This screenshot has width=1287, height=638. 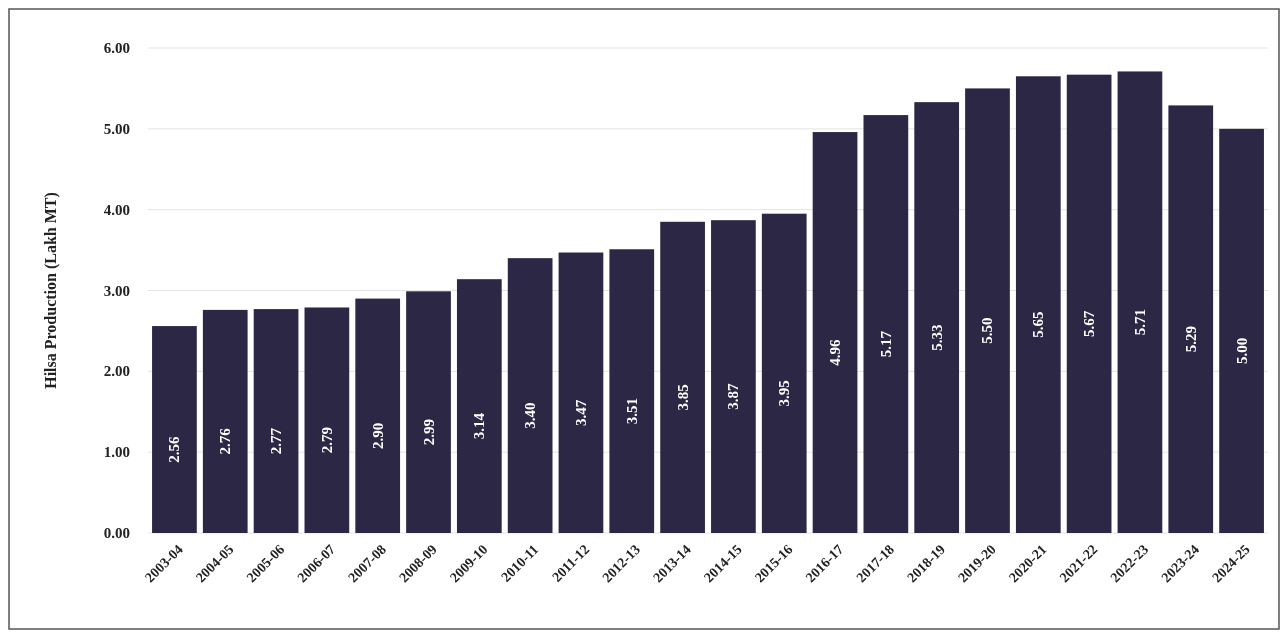 What do you see at coordinates (51, 290) in the screenshot?
I see `y-axis-title: Hilsa Production (Lakh MT)` at bounding box center [51, 290].